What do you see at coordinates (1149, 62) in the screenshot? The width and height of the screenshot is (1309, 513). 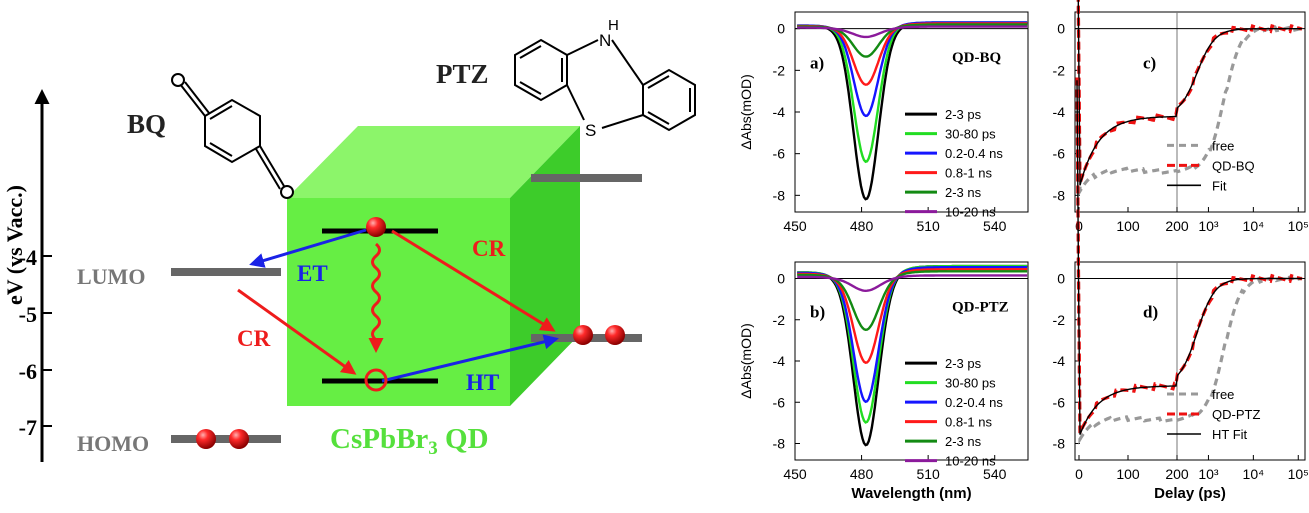 I see `panel-label: c)` at bounding box center [1149, 62].